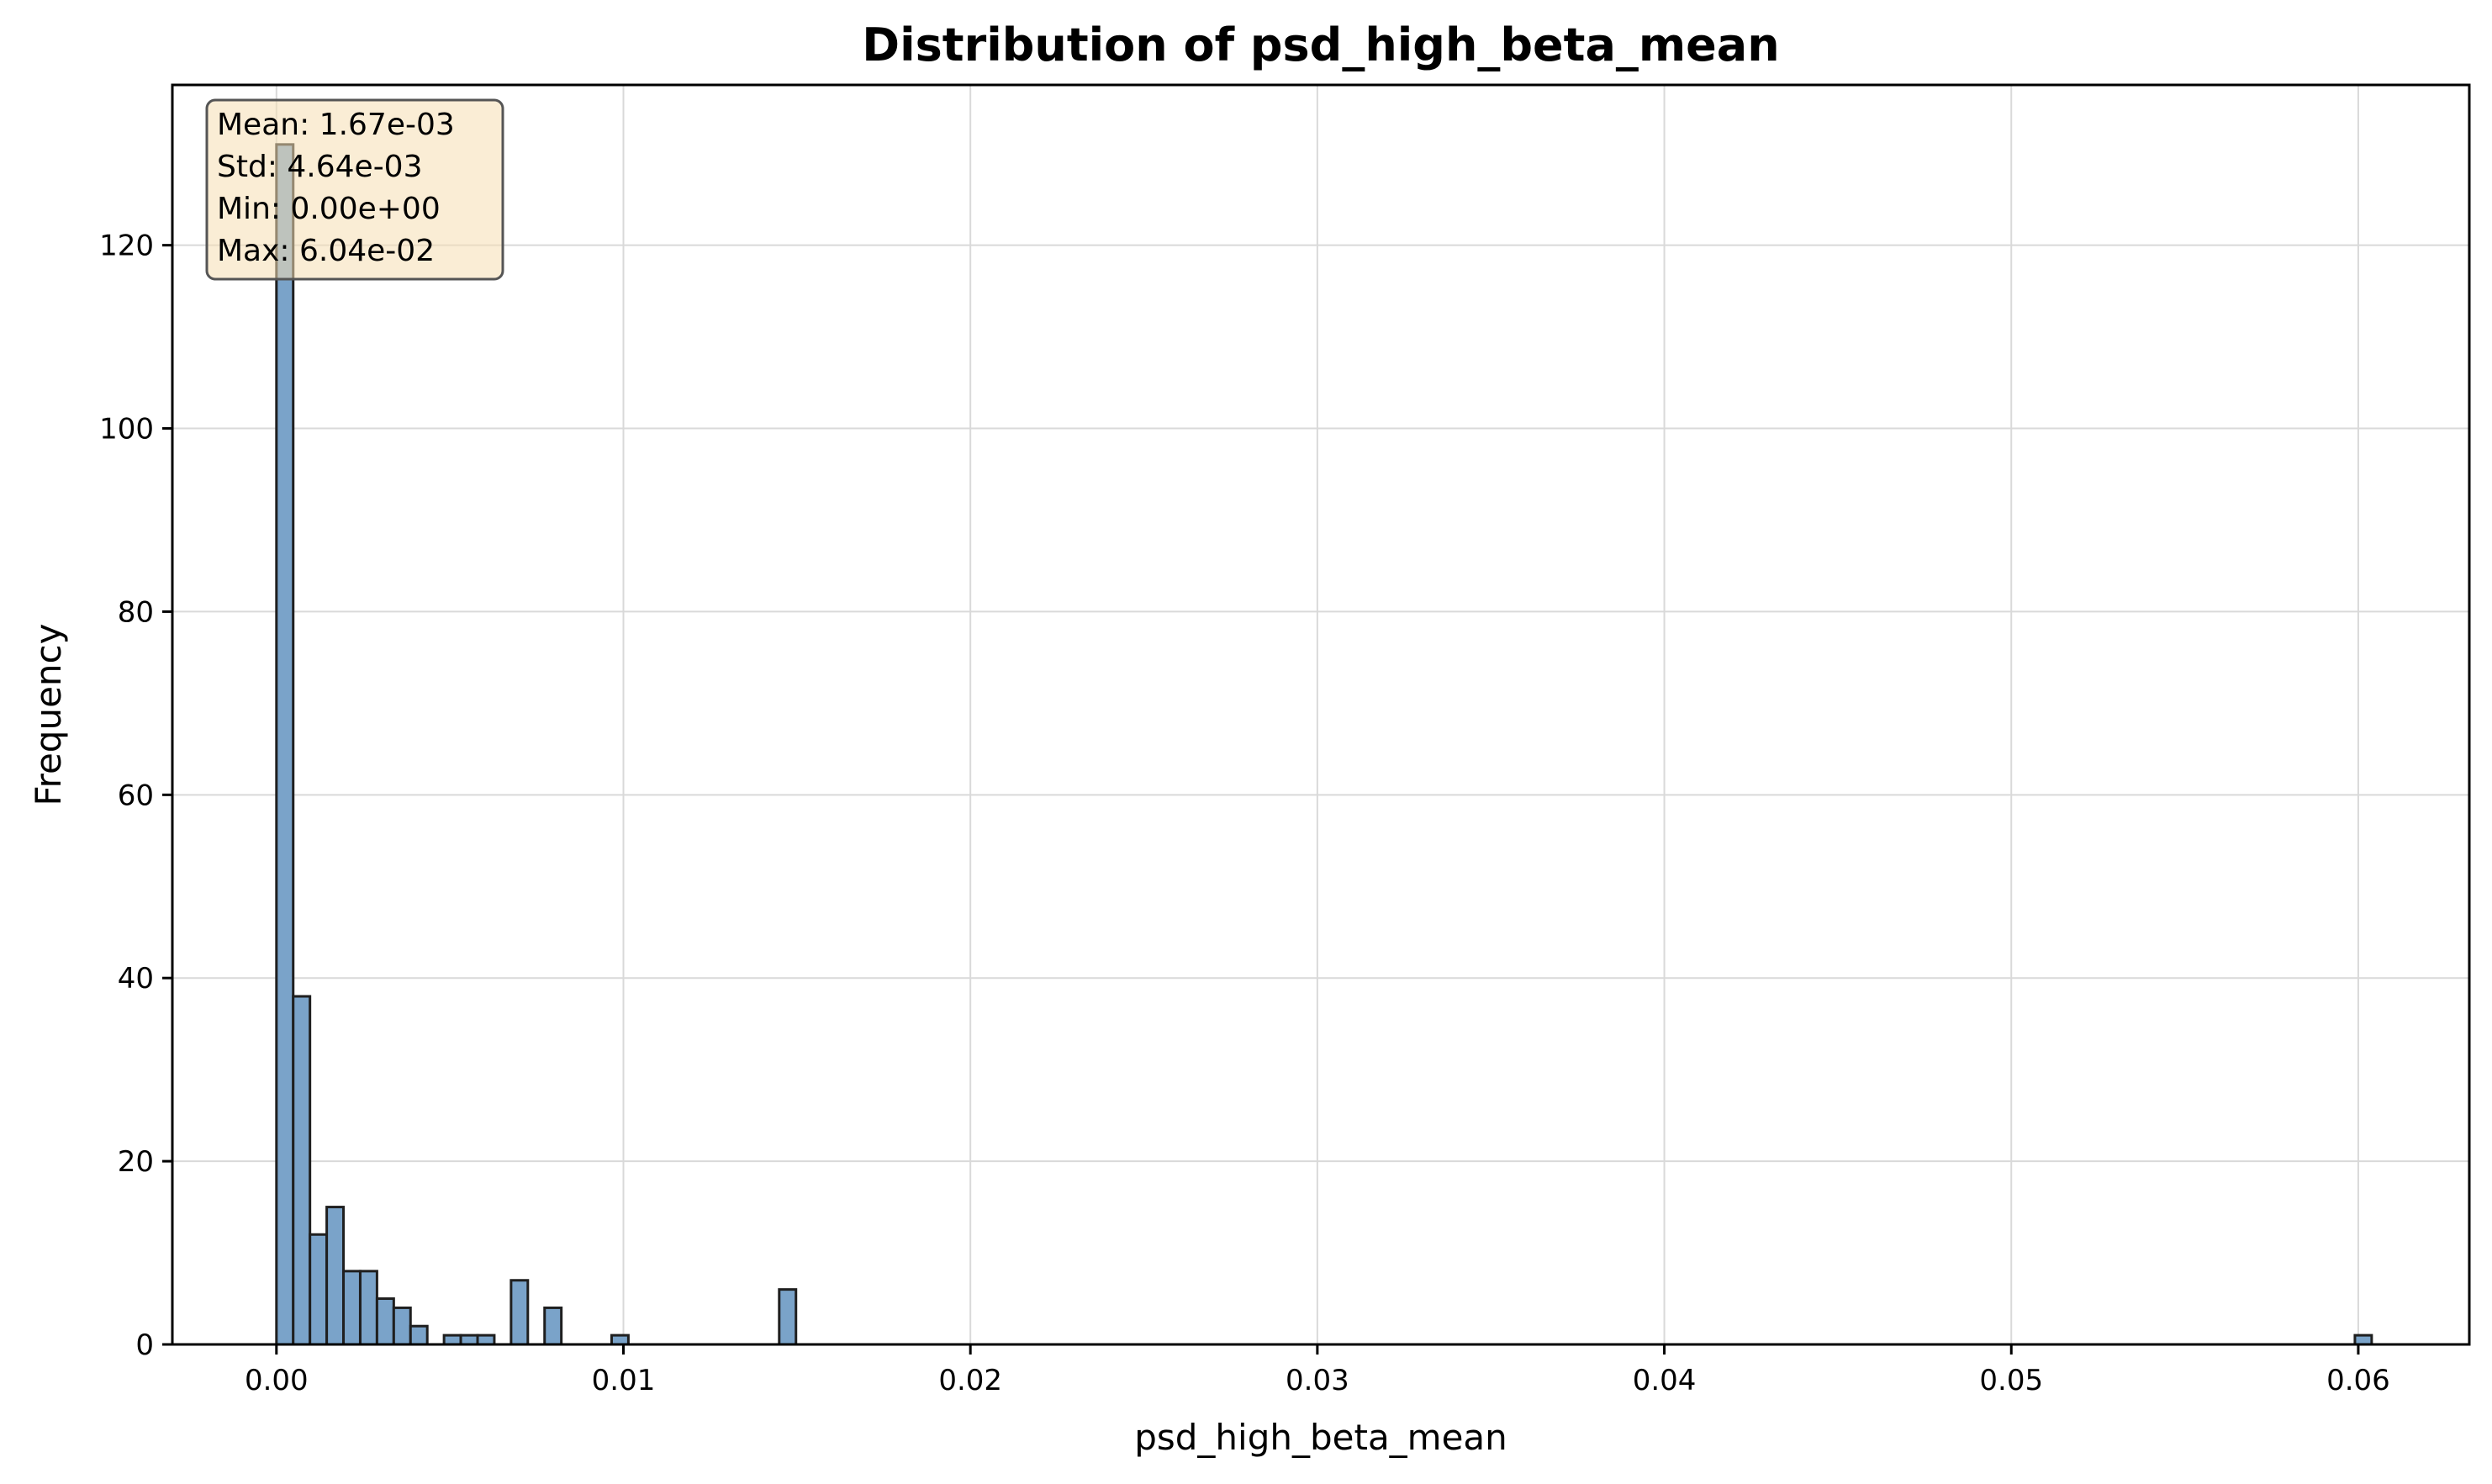 The width and height of the screenshot is (2492, 1484). What do you see at coordinates (1320, 1437) in the screenshot?
I see `x-axis-label: psd_high_beta_mean` at bounding box center [1320, 1437].